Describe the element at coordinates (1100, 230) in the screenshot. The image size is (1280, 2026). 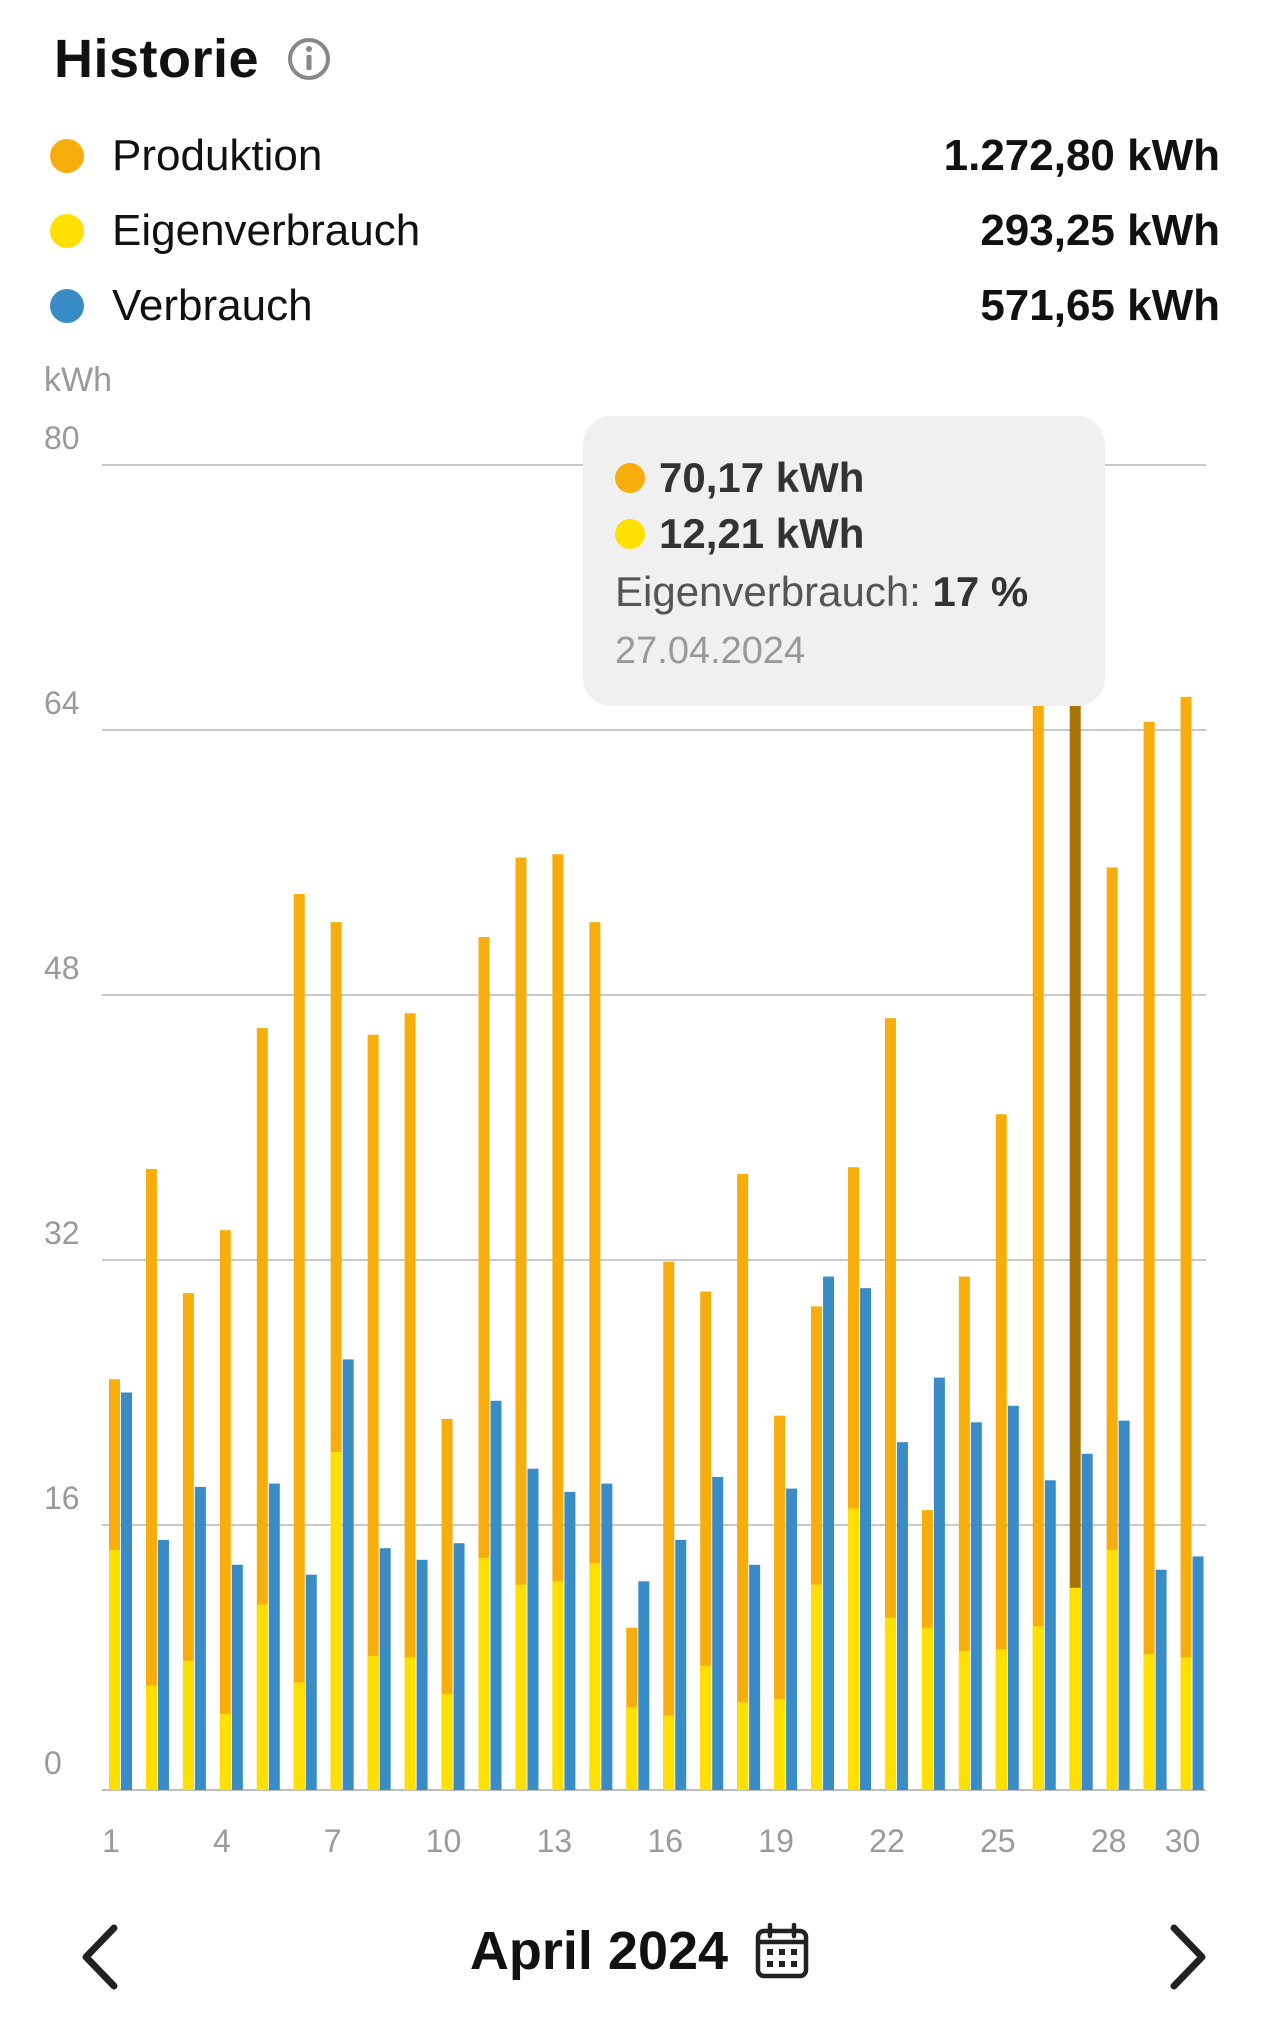
I see `legend-value: 293,25 kWh` at that location.